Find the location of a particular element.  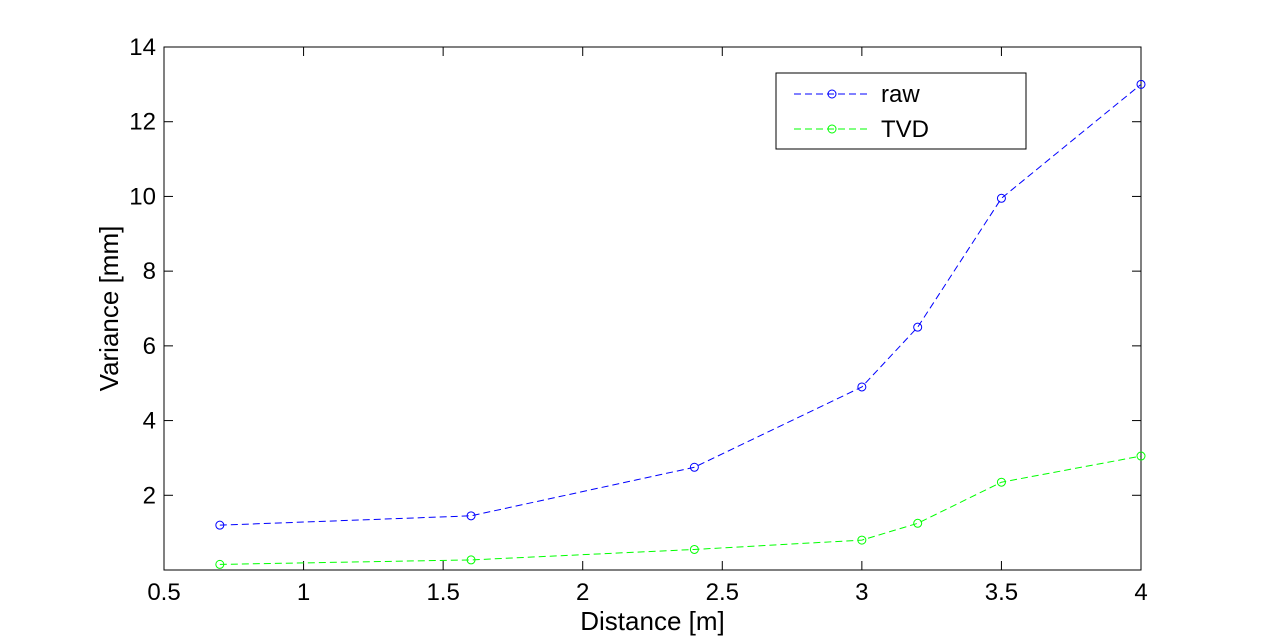

x-tick-label: 2.5 is located at coordinates (722, 592).